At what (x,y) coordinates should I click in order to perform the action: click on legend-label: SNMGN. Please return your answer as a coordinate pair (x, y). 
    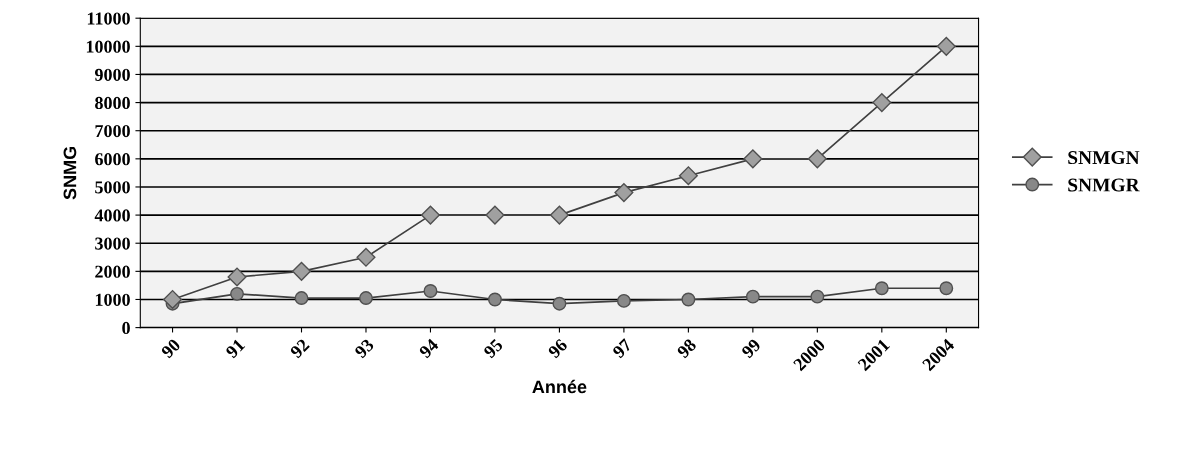
    Looking at the image, I should click on (1104, 158).